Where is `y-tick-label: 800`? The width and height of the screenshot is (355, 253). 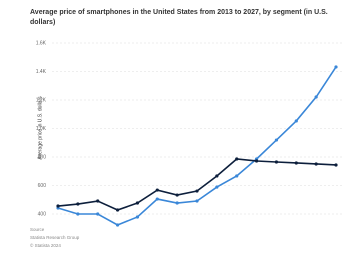
y-tick-label: 800 is located at coordinates (42, 157).